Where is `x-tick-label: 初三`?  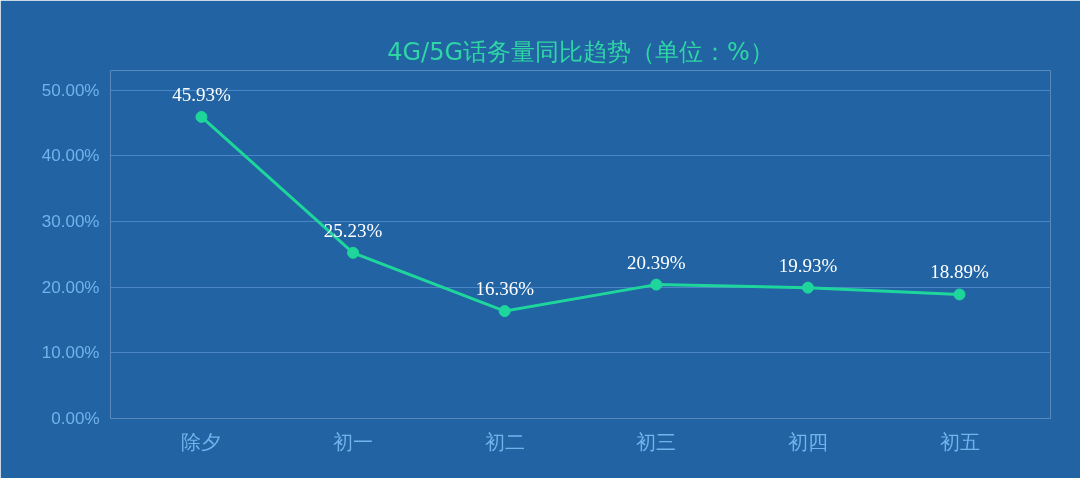
x-tick-label: 初三 is located at coordinates (656, 441).